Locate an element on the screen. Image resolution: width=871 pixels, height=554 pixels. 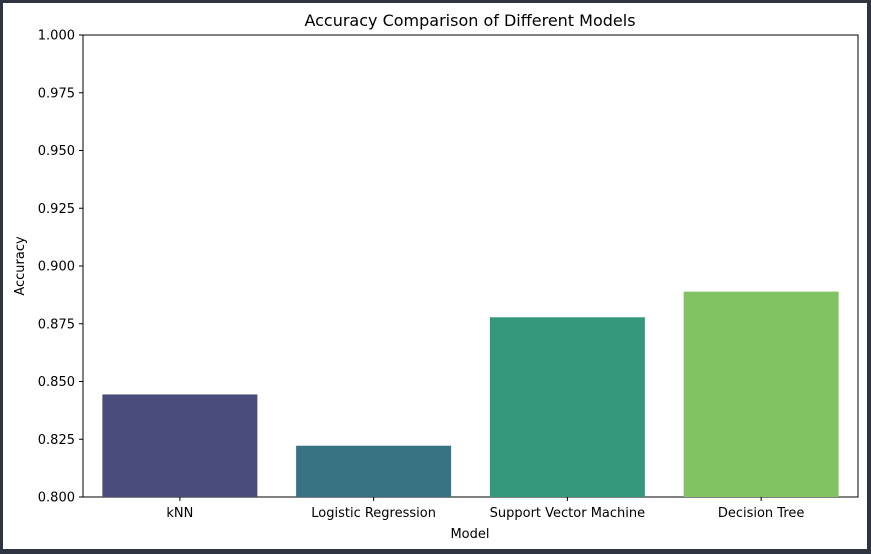
y-tick-label-3: 0.875 is located at coordinates (56, 324).